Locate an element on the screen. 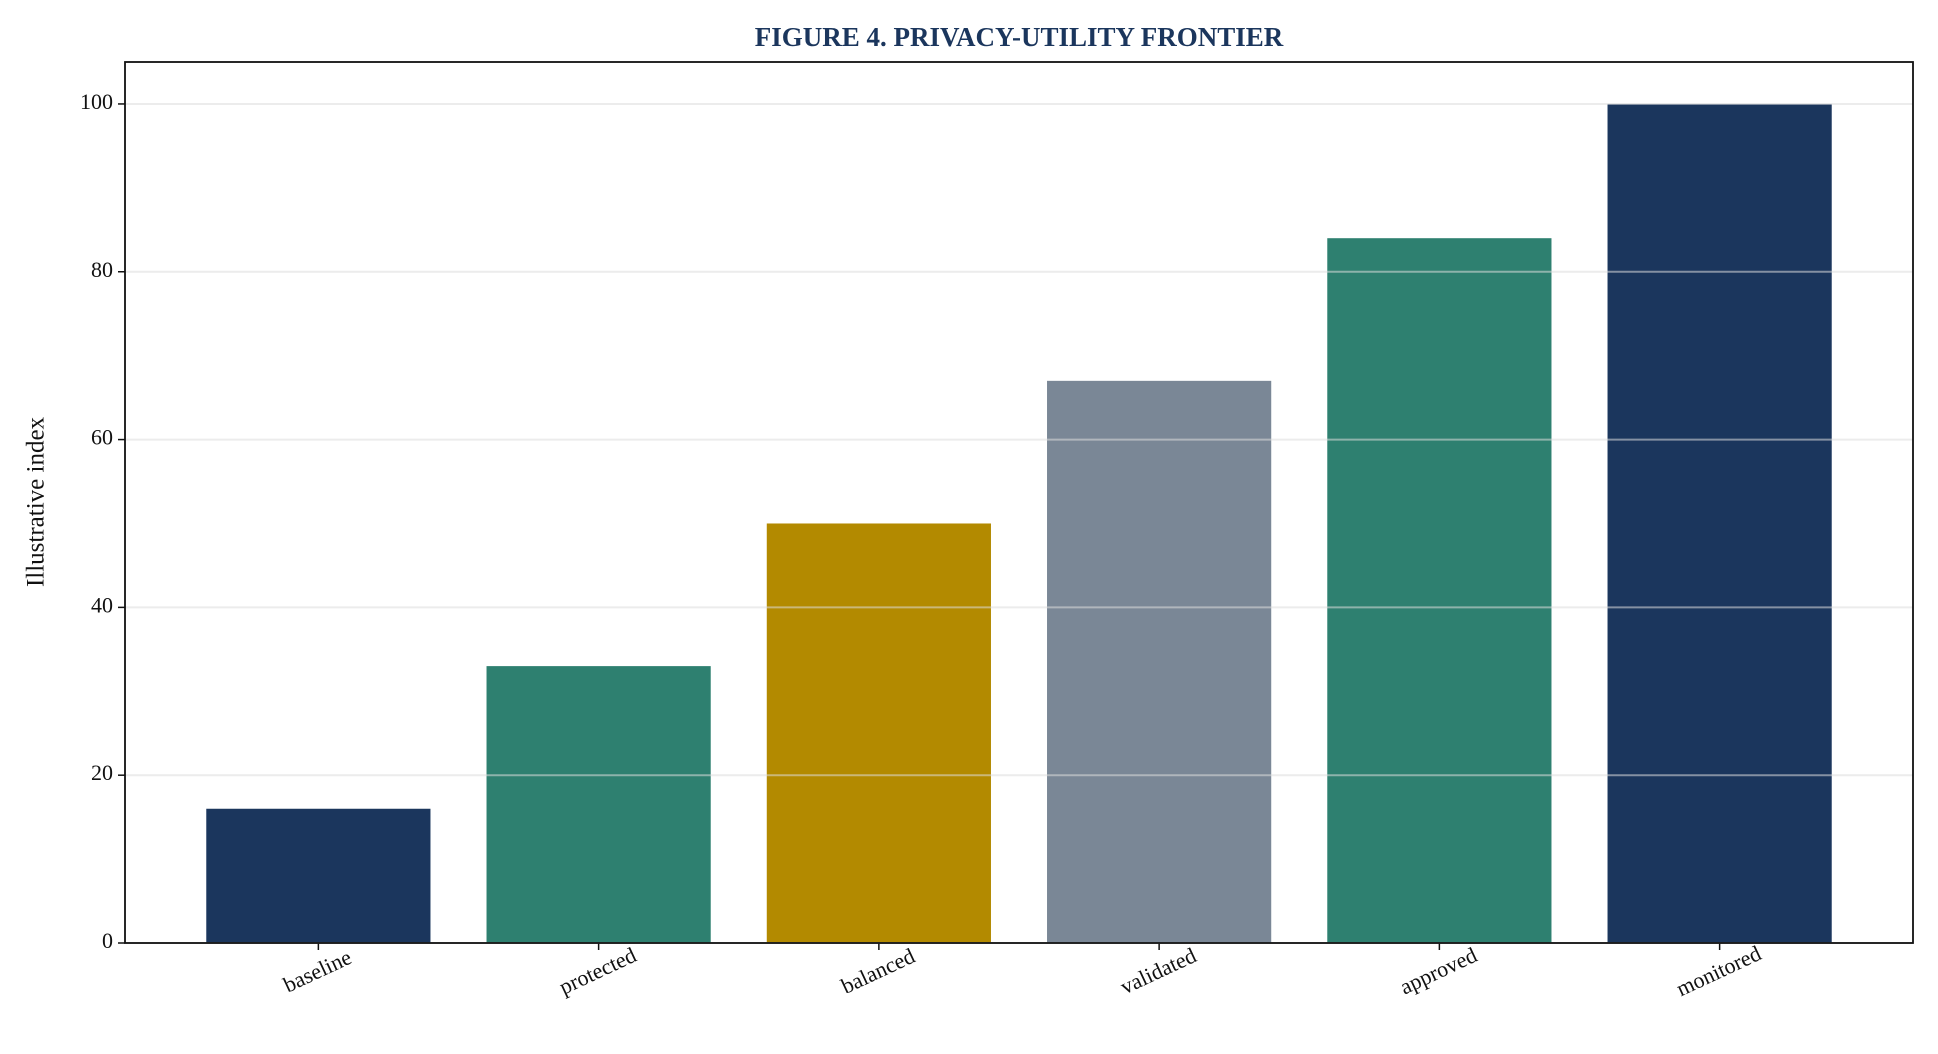 The height and width of the screenshot is (1054, 1938). x-tick-label: monitored is located at coordinates (1718, 970).